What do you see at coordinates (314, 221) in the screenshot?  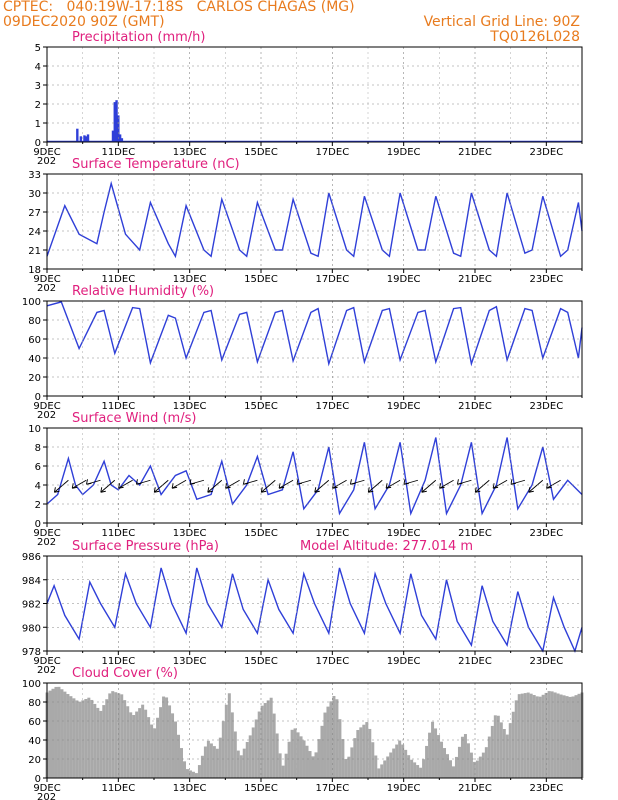 I see `temperature-frame` at bounding box center [314, 221].